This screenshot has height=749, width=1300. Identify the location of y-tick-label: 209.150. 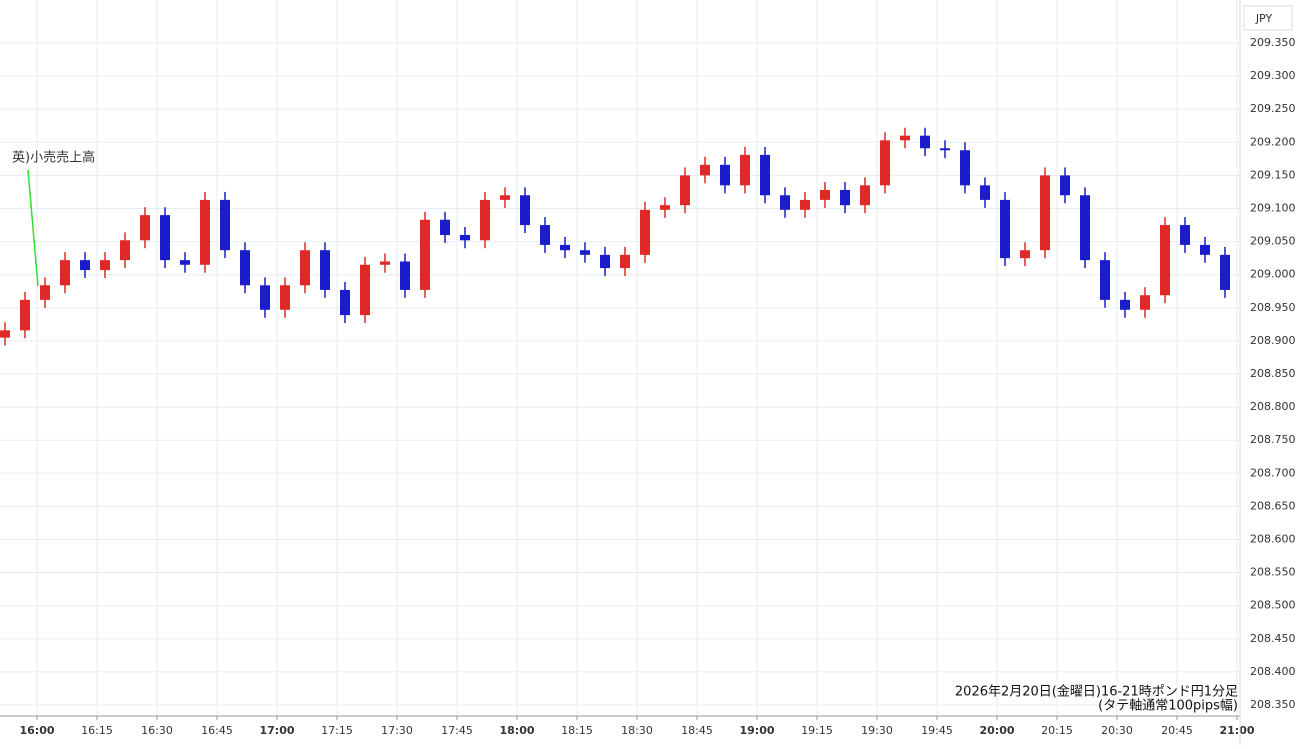
(1273, 174).